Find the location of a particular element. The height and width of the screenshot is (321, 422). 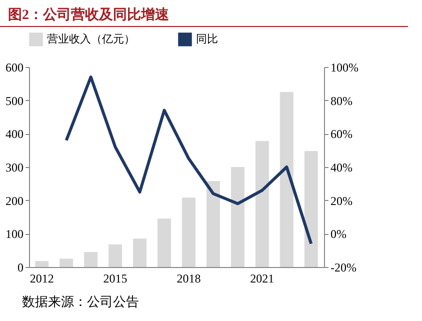

y-tick-label: 0 is located at coordinates (21, 267).